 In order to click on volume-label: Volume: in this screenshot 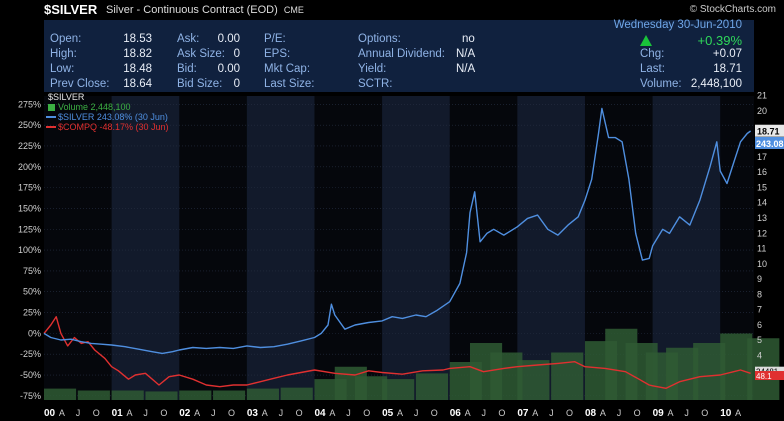, I will do `click(661, 84)`.